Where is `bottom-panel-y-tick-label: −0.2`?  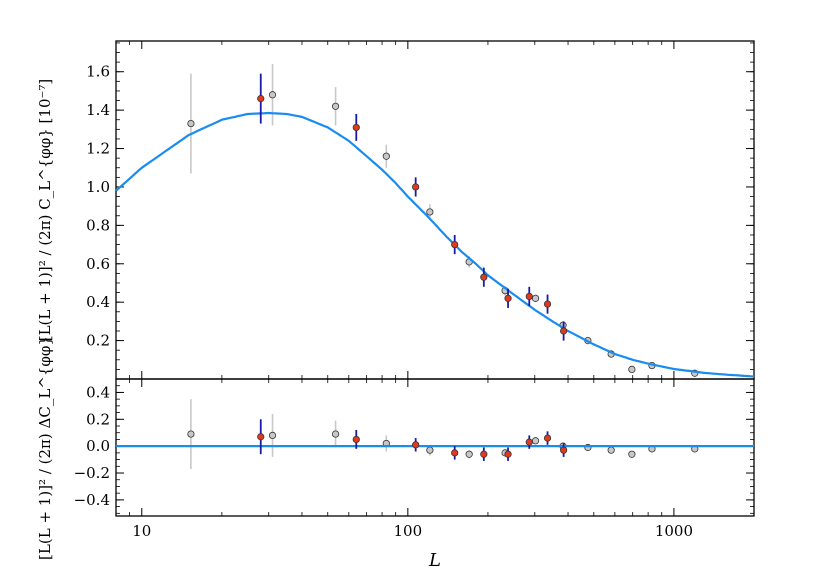
bottom-panel-y-tick-label: −0.2 is located at coordinates (92, 473).